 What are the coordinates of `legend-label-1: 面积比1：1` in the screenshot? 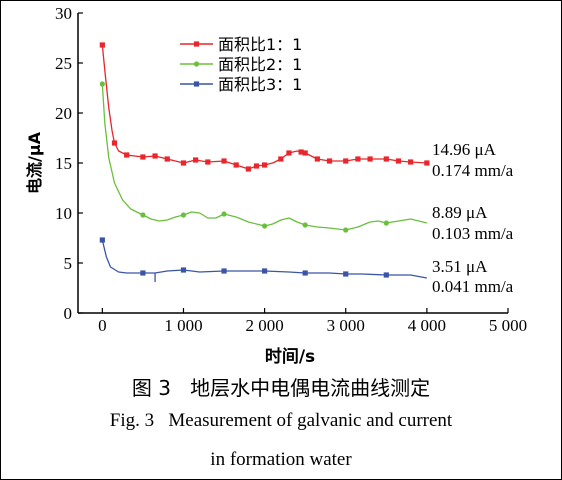 It's located at (260, 44).